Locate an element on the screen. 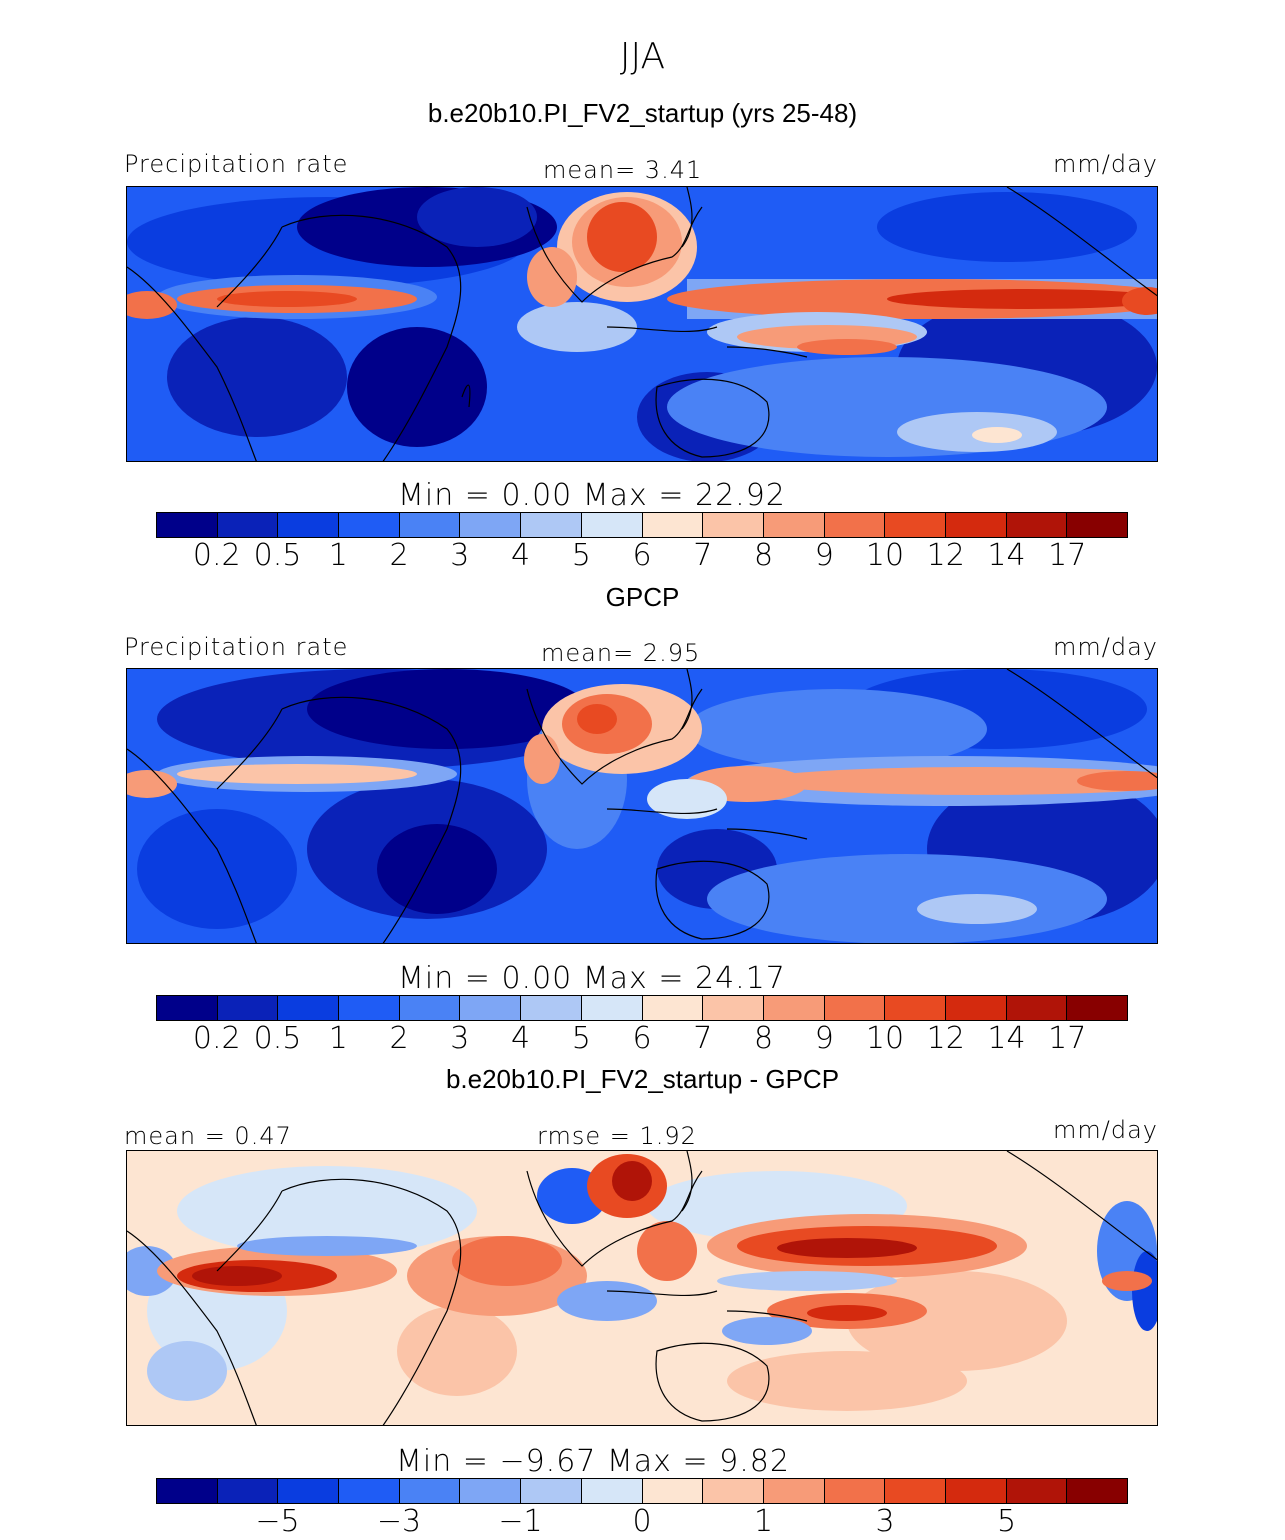  colorbar-obs-tick-label: 14 is located at coordinates (1006, 1038).